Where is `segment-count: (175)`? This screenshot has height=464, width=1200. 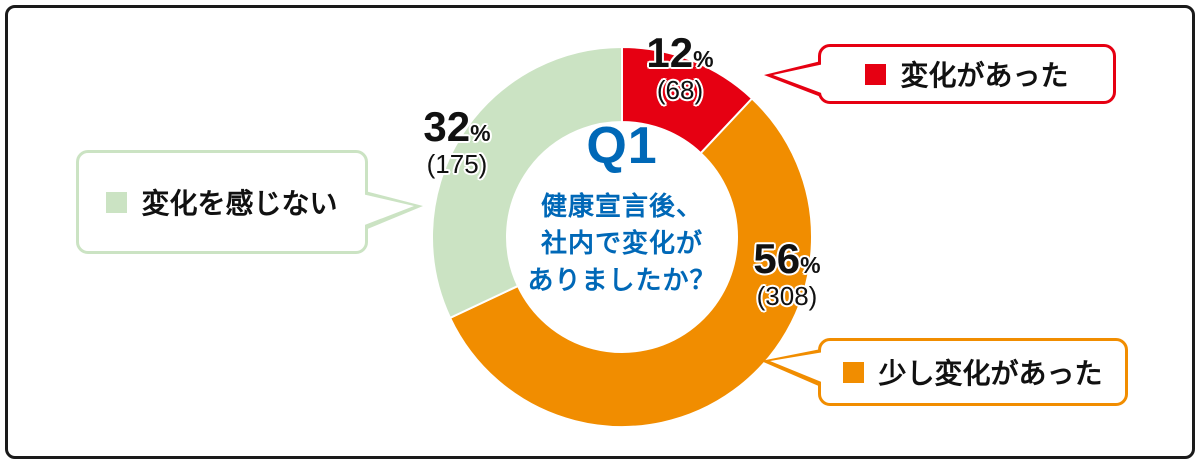
segment-count: (175) is located at coordinates (457, 164).